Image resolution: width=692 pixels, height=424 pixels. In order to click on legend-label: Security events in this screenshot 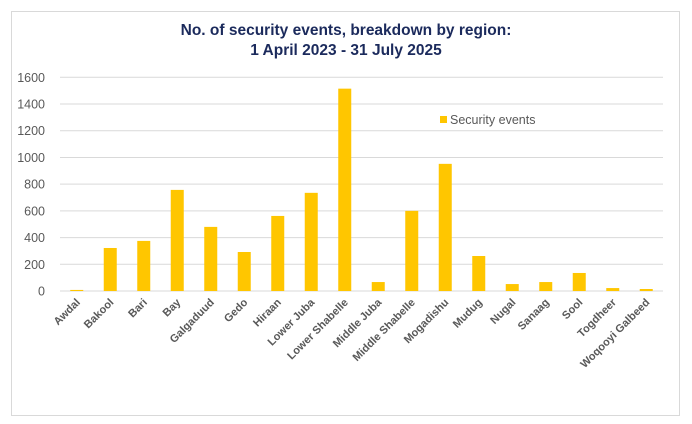, I will do `click(492, 120)`.